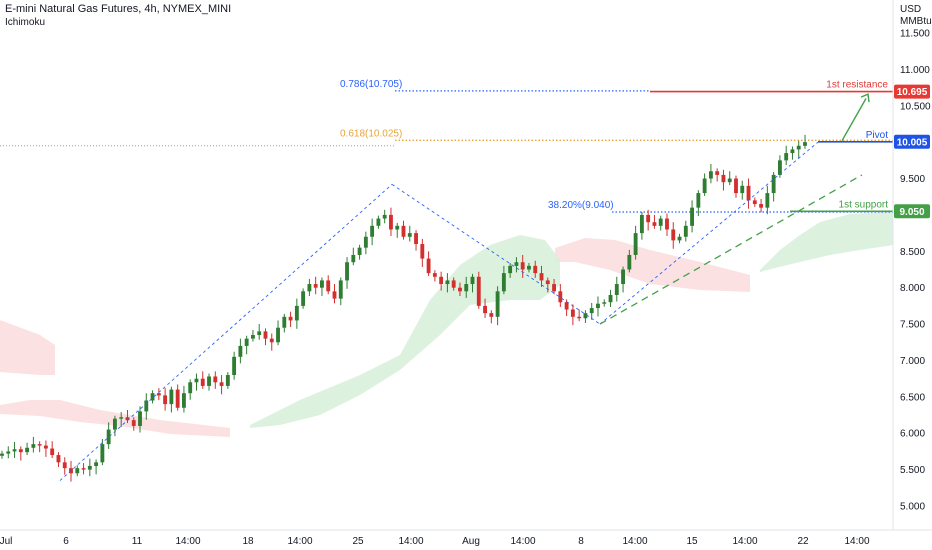 This screenshot has width=932, height=550. I want to click on price-tick-4: 7.000, so click(912, 361).